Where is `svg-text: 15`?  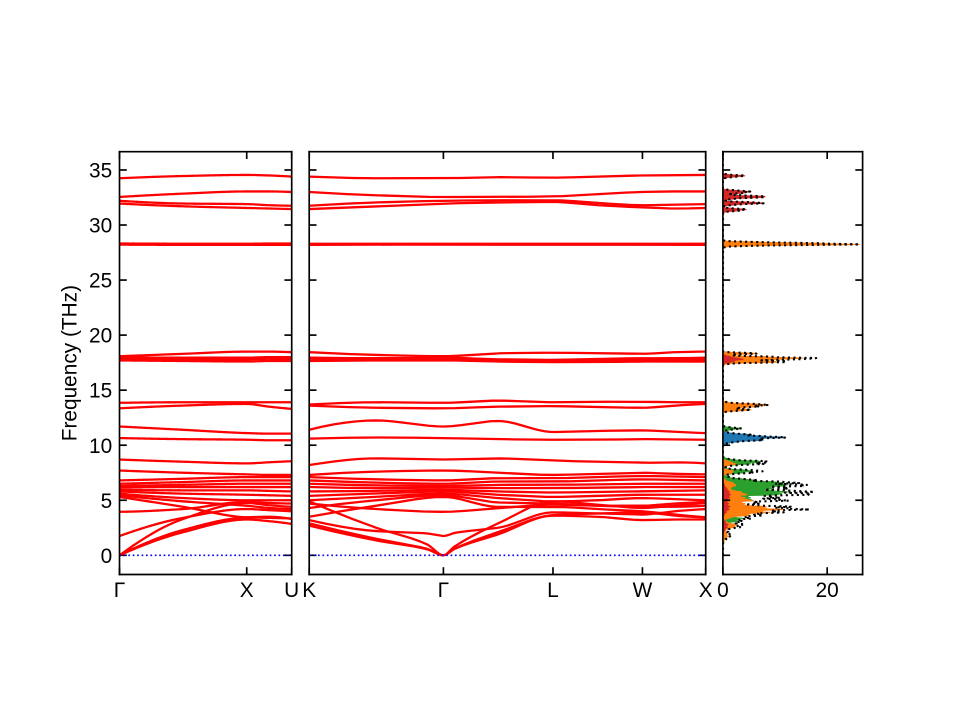
svg-text: 15 is located at coordinates (100, 391).